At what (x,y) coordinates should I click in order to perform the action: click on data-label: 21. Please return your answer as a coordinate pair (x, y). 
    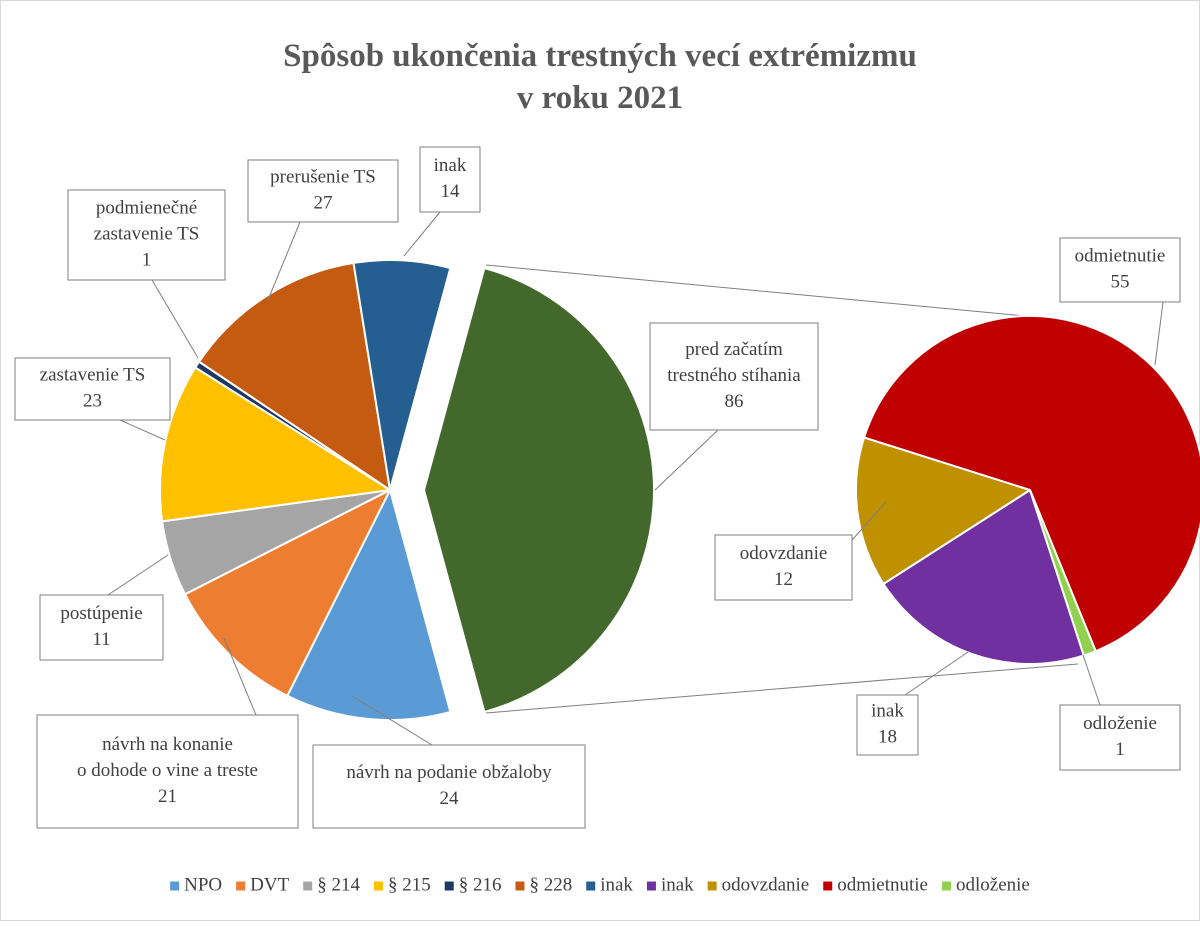
    Looking at the image, I should click on (167, 796).